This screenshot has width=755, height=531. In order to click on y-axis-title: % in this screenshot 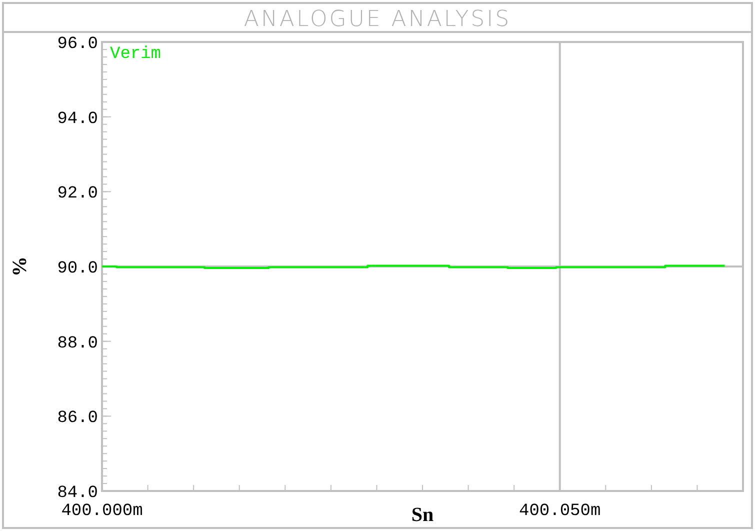, I will do `click(20, 266)`.